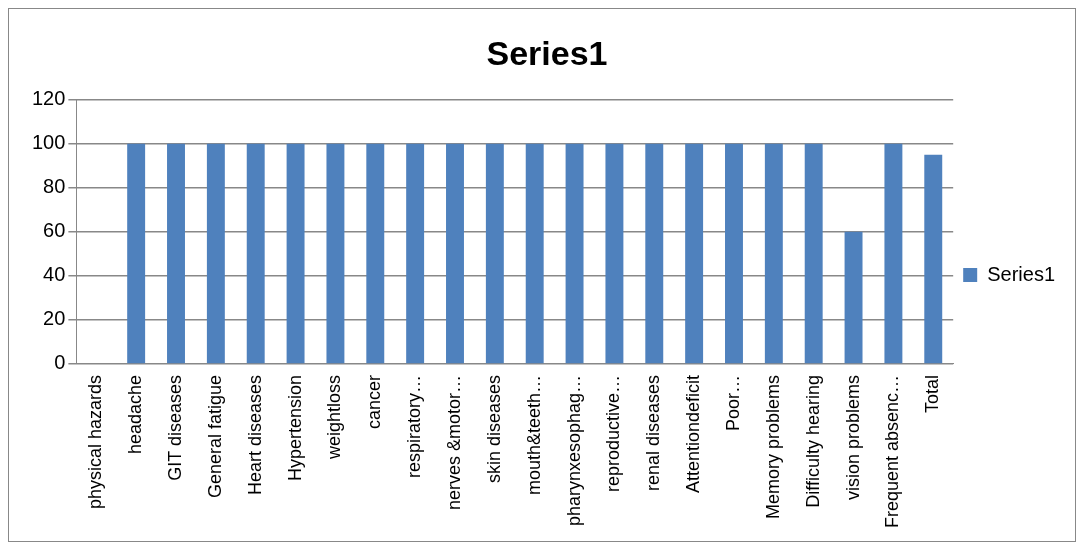 This screenshot has width=1082, height=548. What do you see at coordinates (653, 432) in the screenshot?
I see `x-tick-label: renal diseases` at bounding box center [653, 432].